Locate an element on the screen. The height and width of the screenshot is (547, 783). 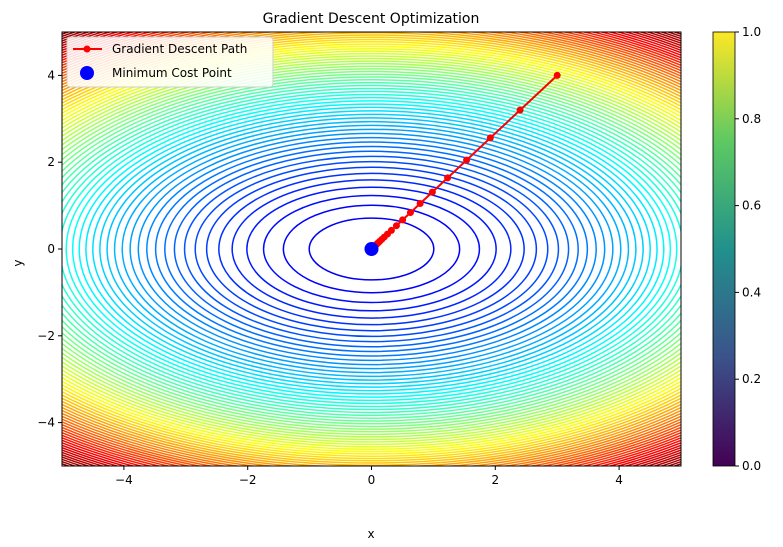
x-tick-label: 4 is located at coordinates (619, 480).